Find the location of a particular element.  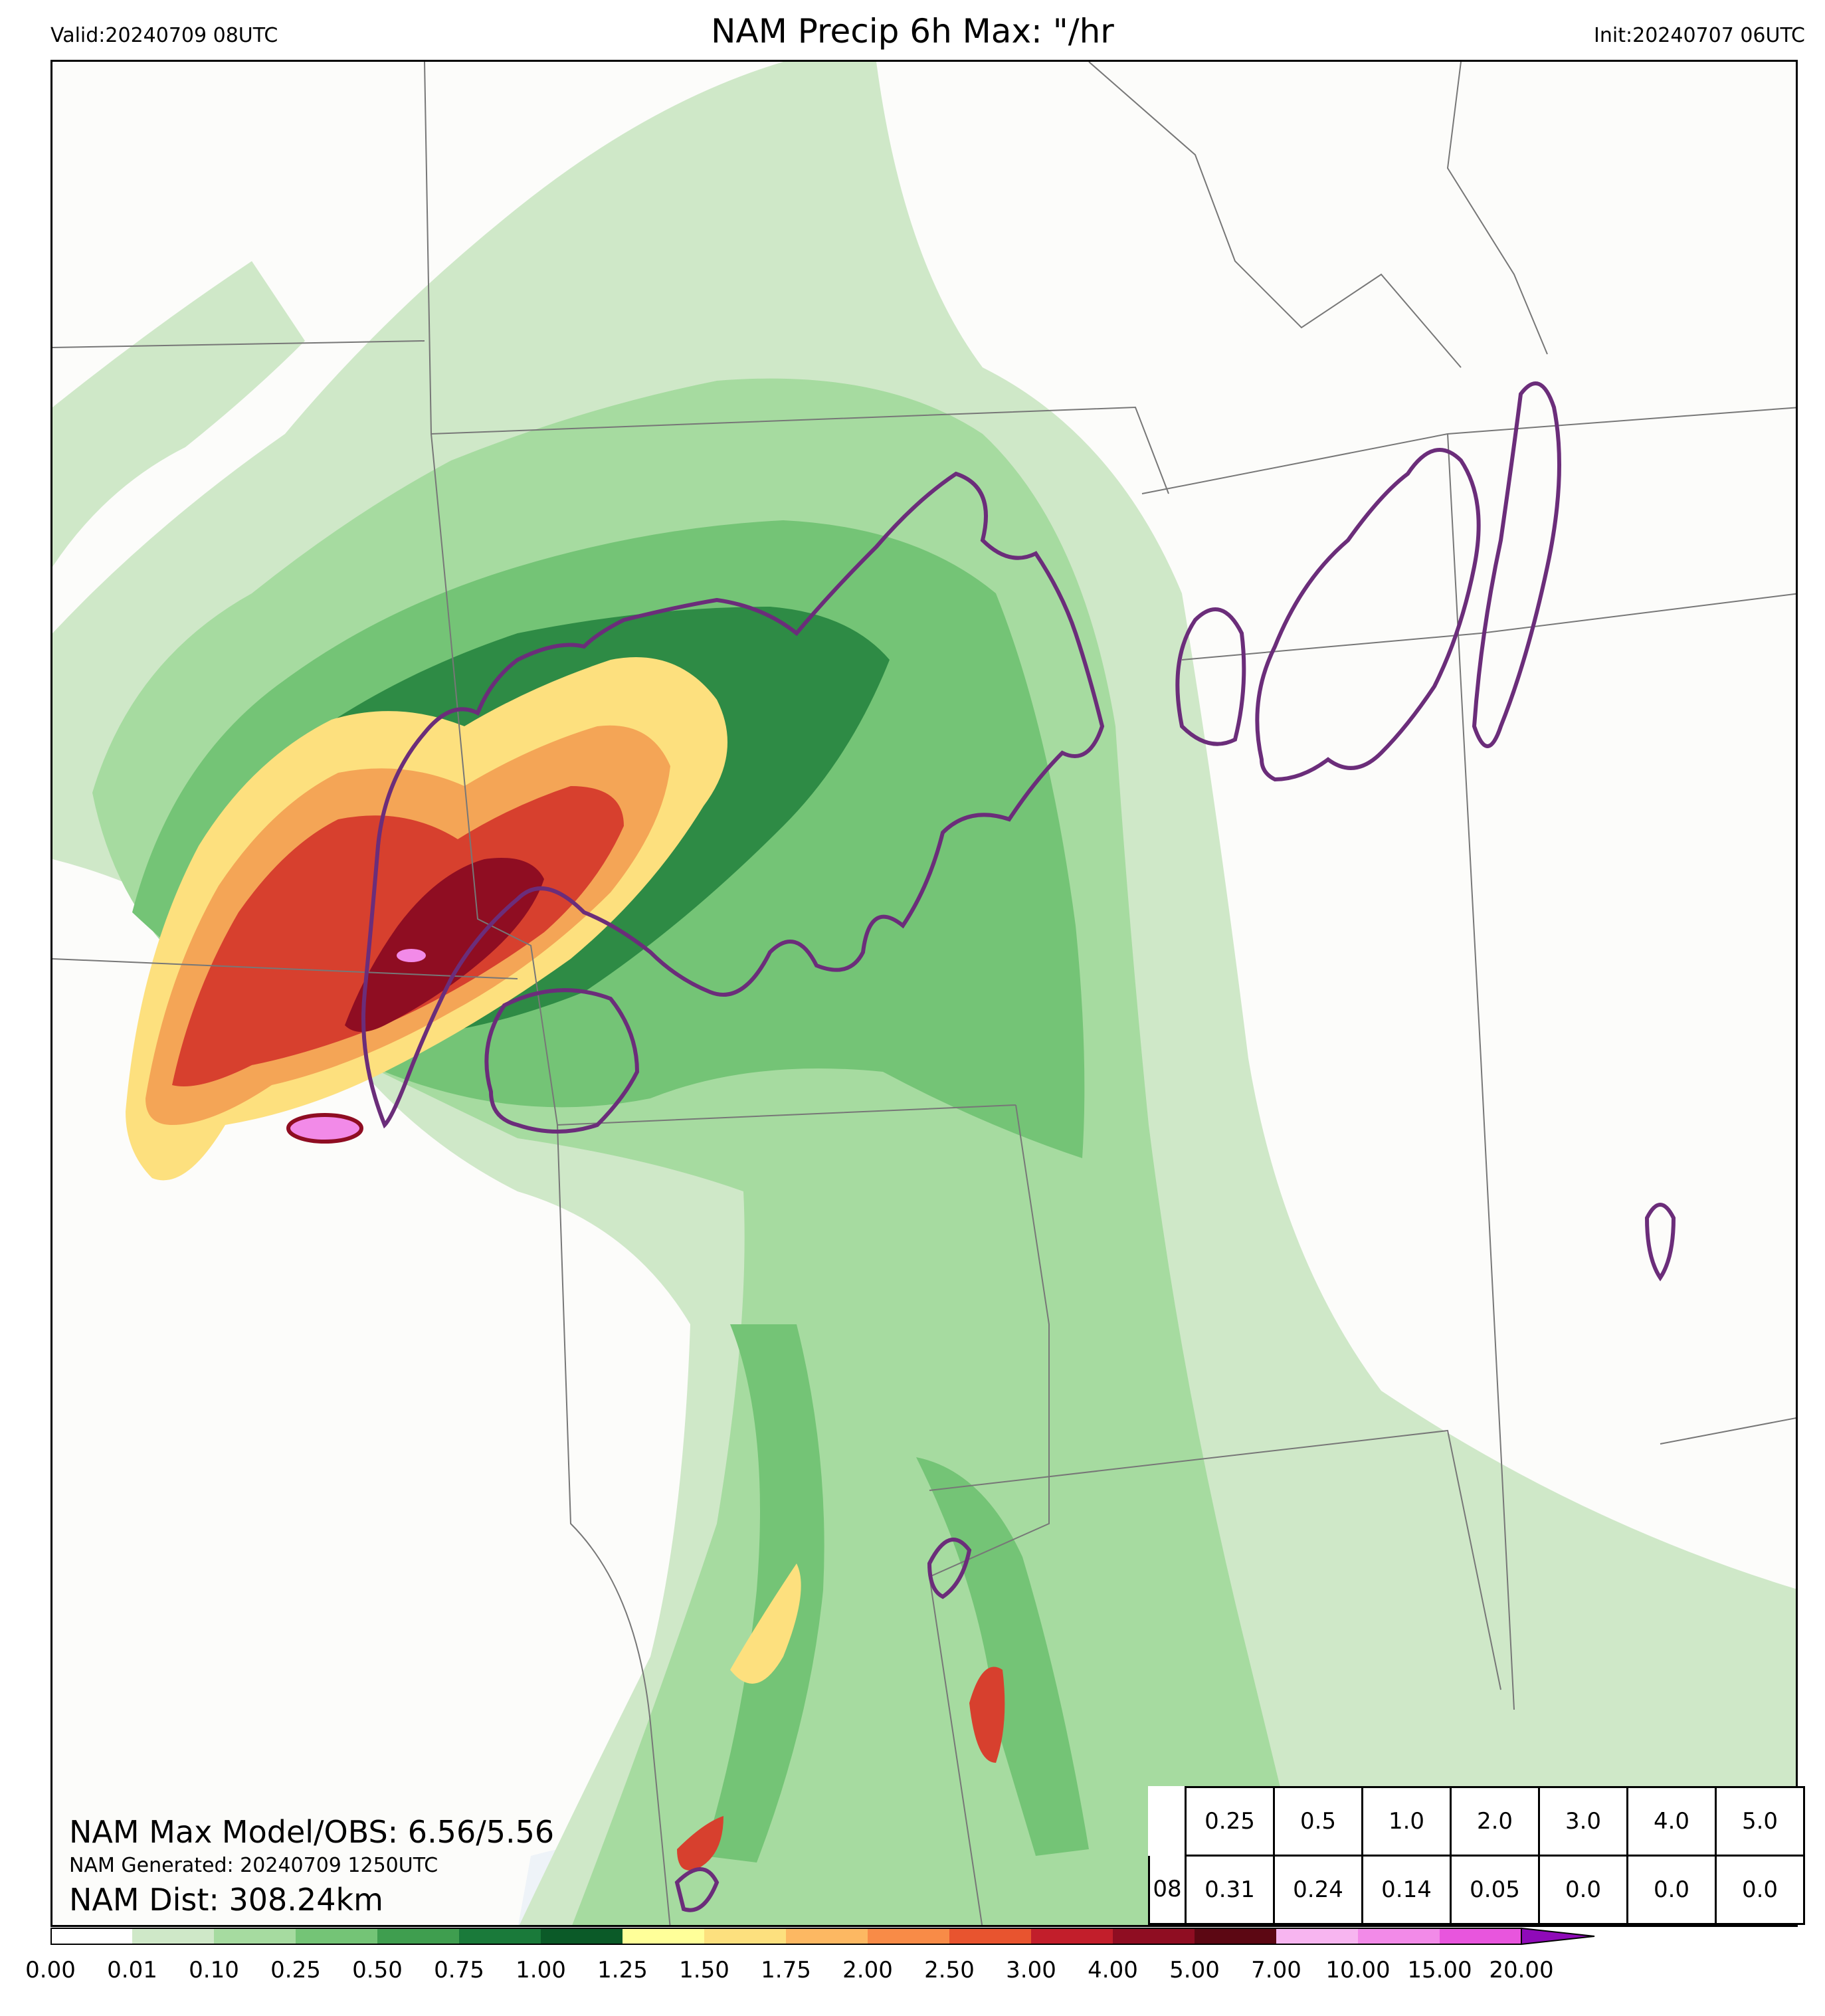

chart-title: NAM Precip 6h Max: "/hr is located at coordinates (912, 31).